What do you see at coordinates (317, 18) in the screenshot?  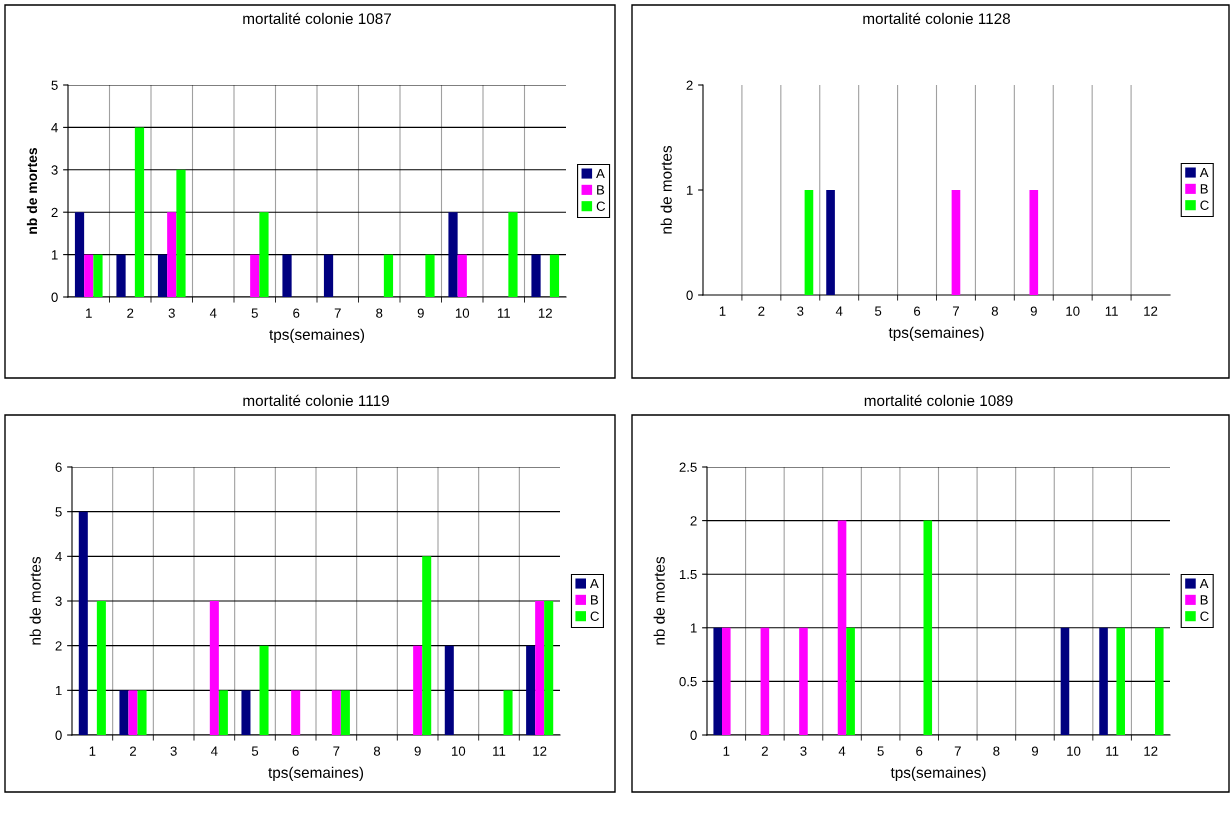 I see `chart-title: mortalité colonie 1087` at bounding box center [317, 18].